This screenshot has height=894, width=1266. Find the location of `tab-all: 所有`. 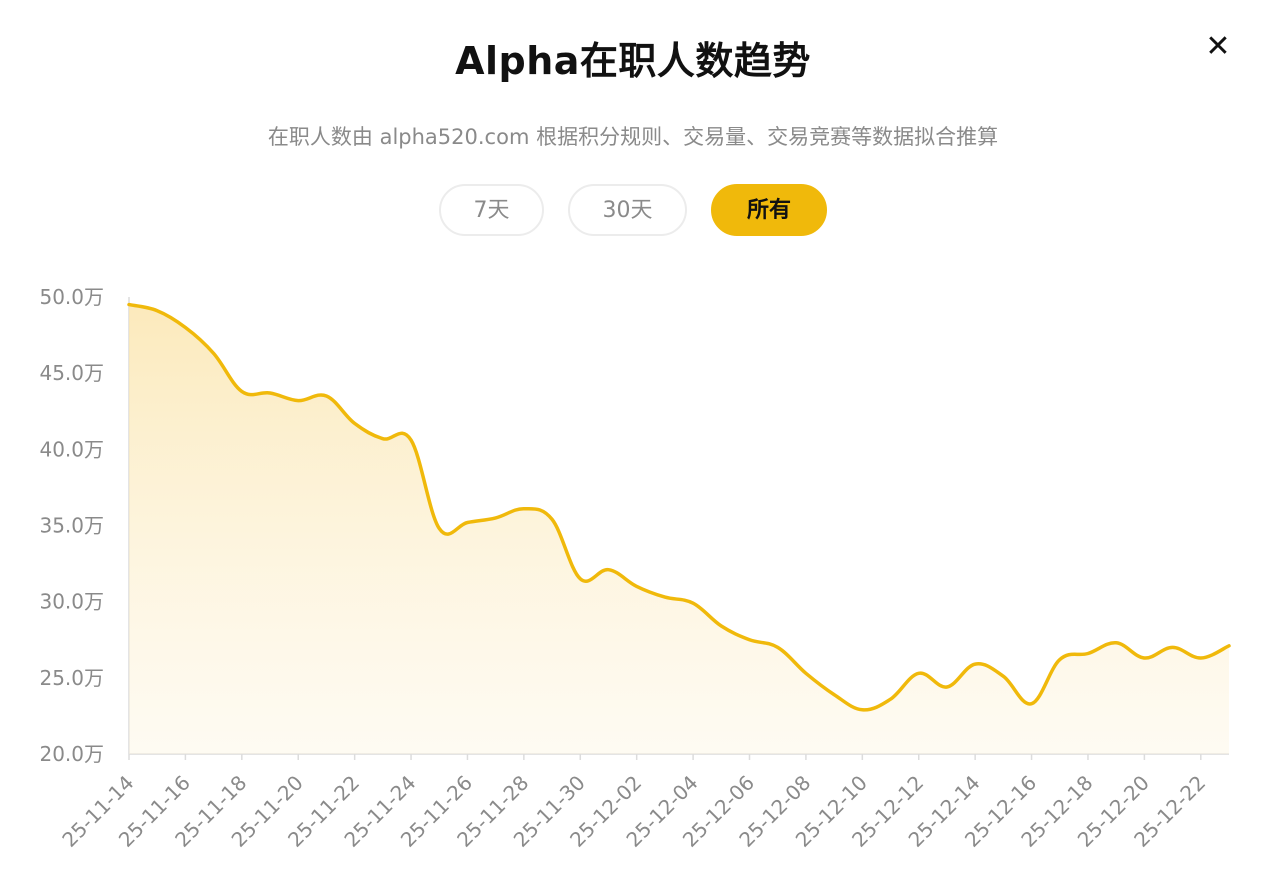

tab-all: 所有 is located at coordinates (769, 210).